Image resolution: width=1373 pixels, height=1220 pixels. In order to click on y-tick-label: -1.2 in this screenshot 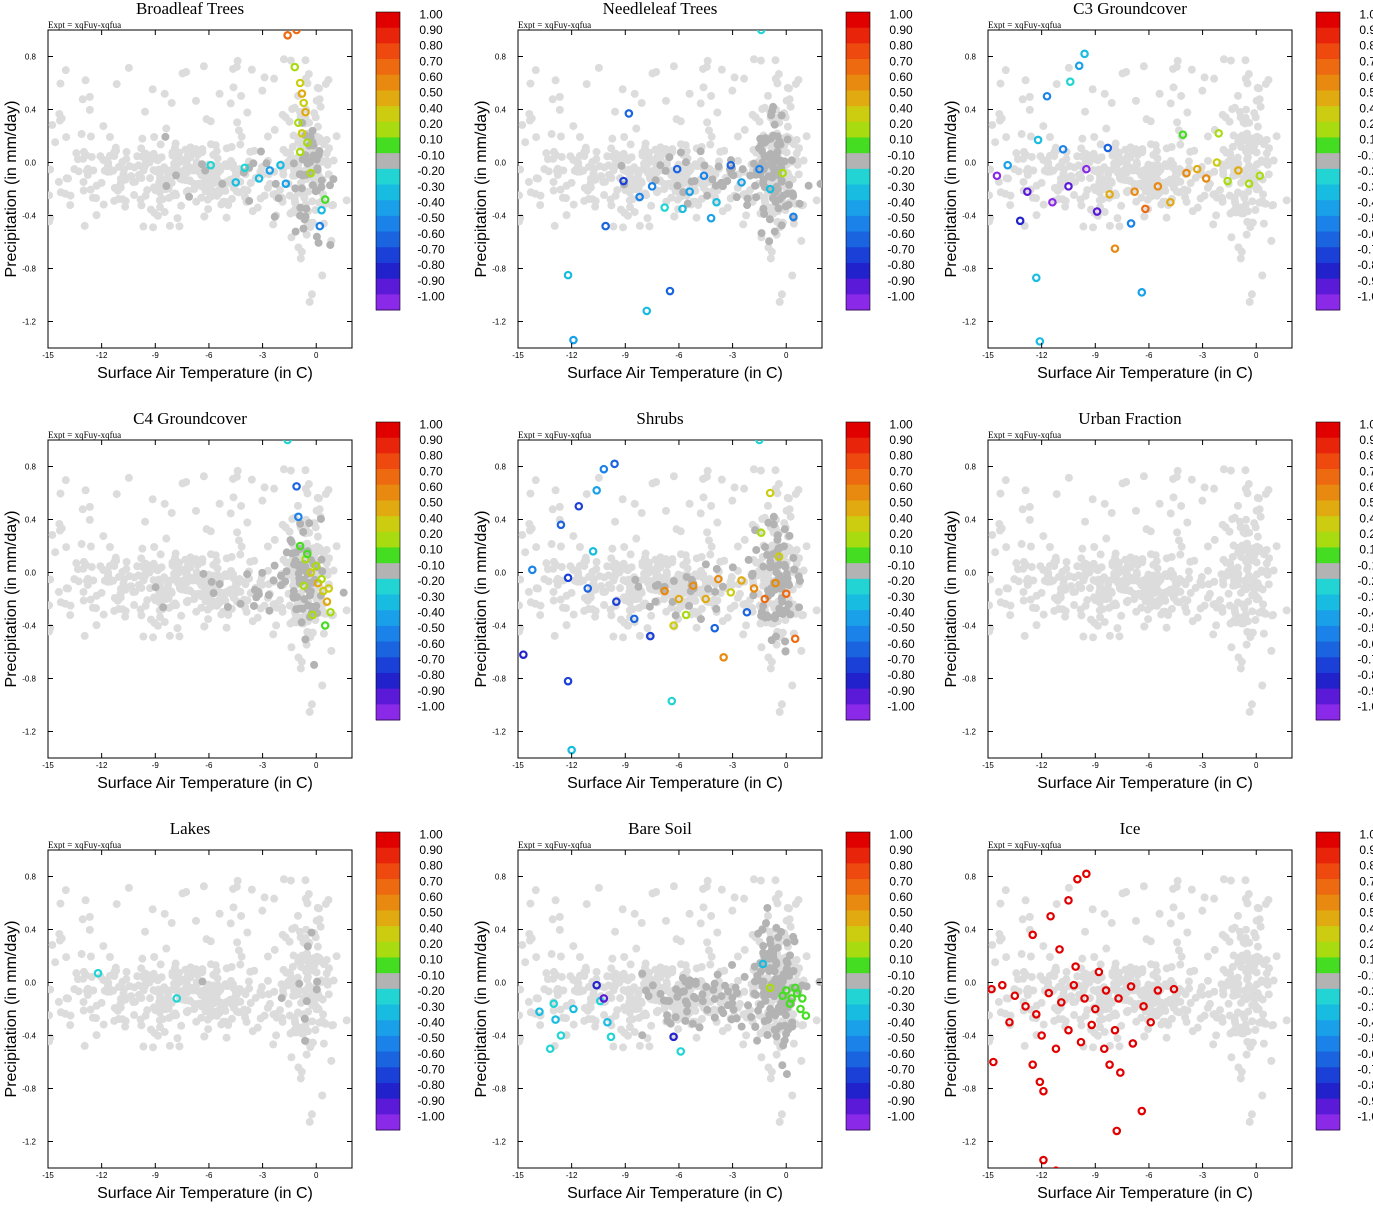, I will do `click(499, 732)`.